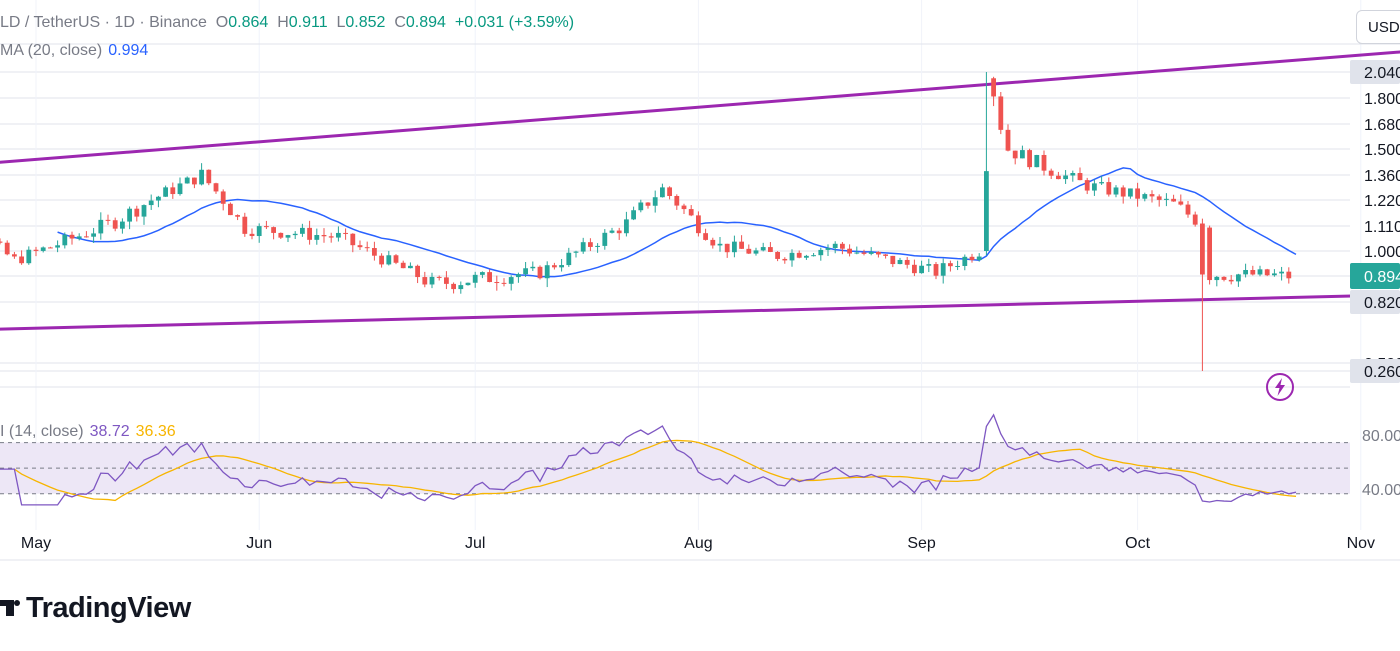  What do you see at coordinates (1382, 176) in the screenshot?
I see `price-axis-label: 1.360` at bounding box center [1382, 176].